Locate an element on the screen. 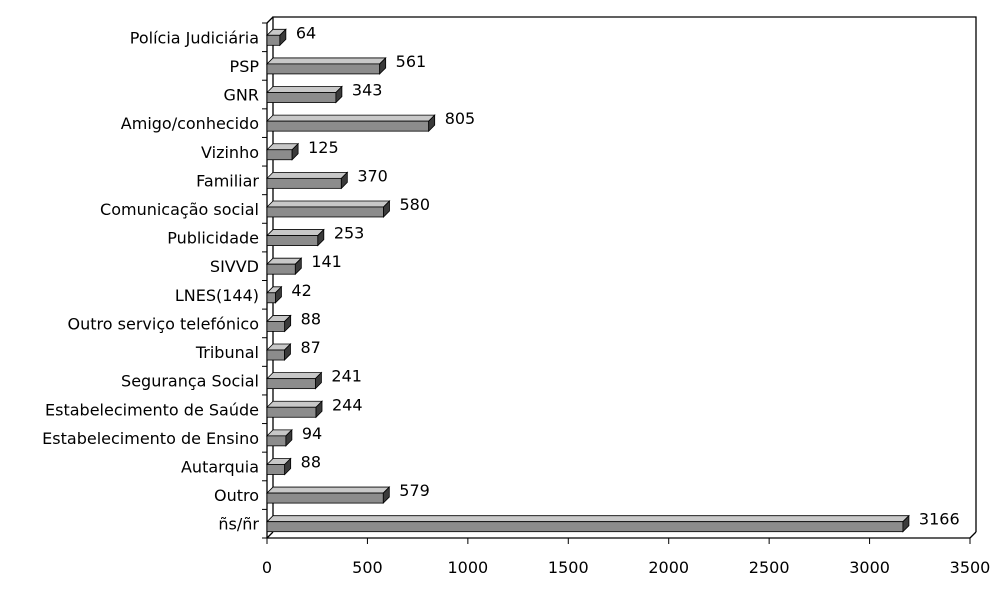 The height and width of the screenshot is (595, 995). value-axis: 0 500 1000 1500 2000 2500 3000 3500 is located at coordinates (626, 557).